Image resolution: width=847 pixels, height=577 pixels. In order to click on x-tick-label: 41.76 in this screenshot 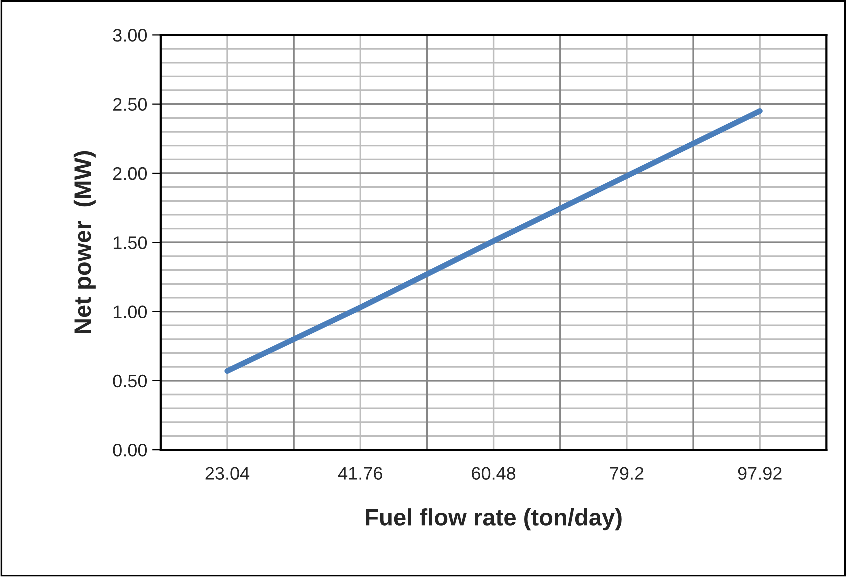, I will do `click(360, 473)`.